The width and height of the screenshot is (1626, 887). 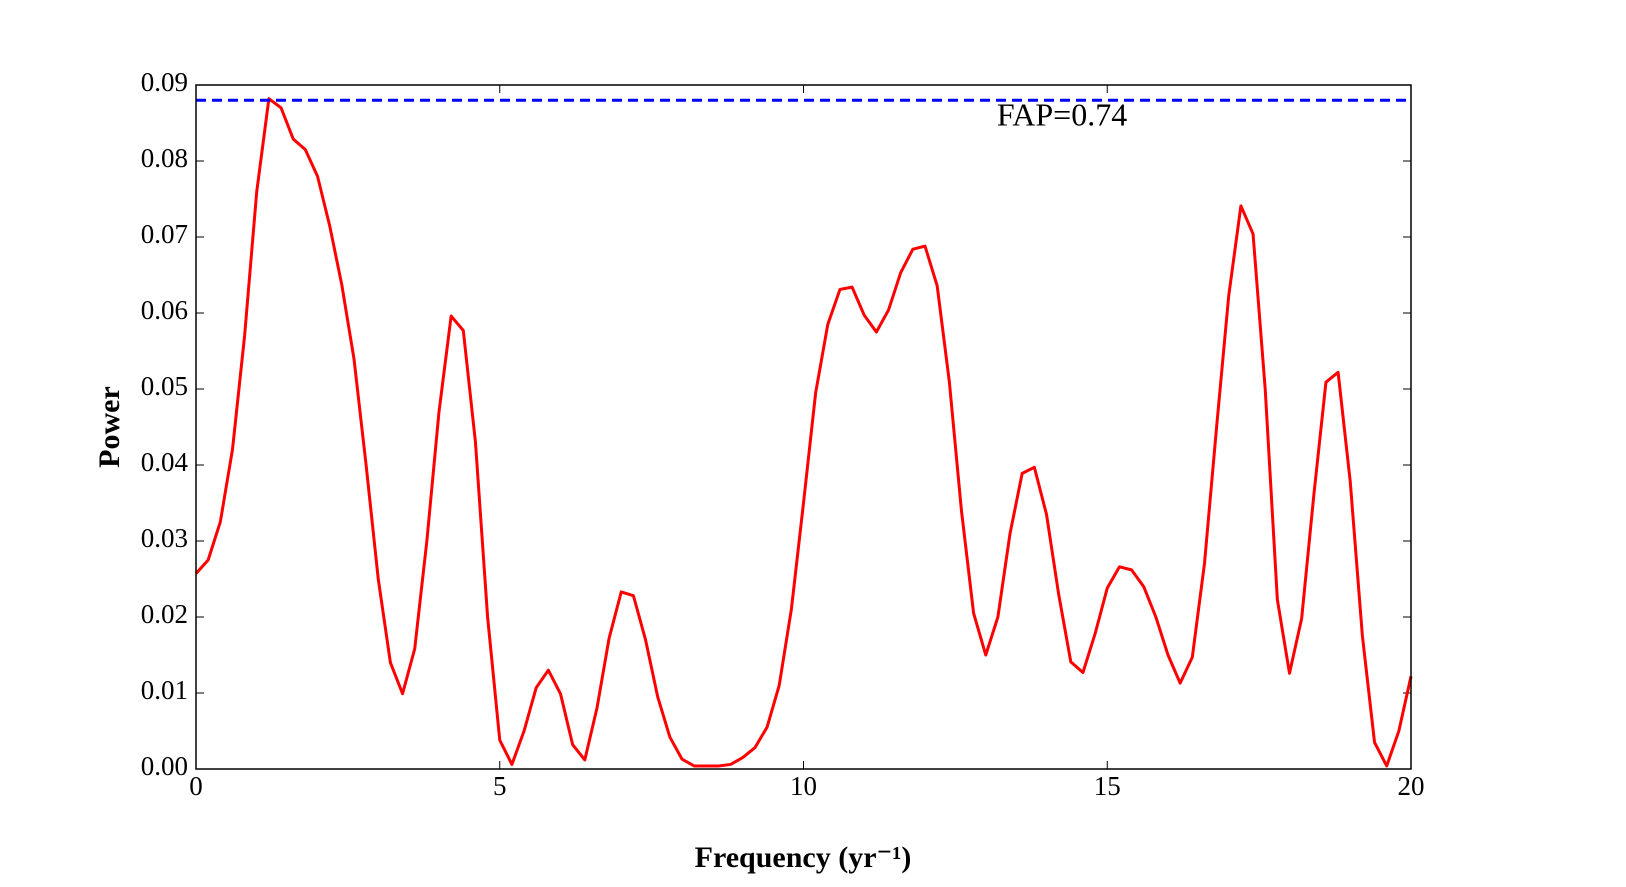 I want to click on y-tick-label: 0.09, so click(x=164, y=82).